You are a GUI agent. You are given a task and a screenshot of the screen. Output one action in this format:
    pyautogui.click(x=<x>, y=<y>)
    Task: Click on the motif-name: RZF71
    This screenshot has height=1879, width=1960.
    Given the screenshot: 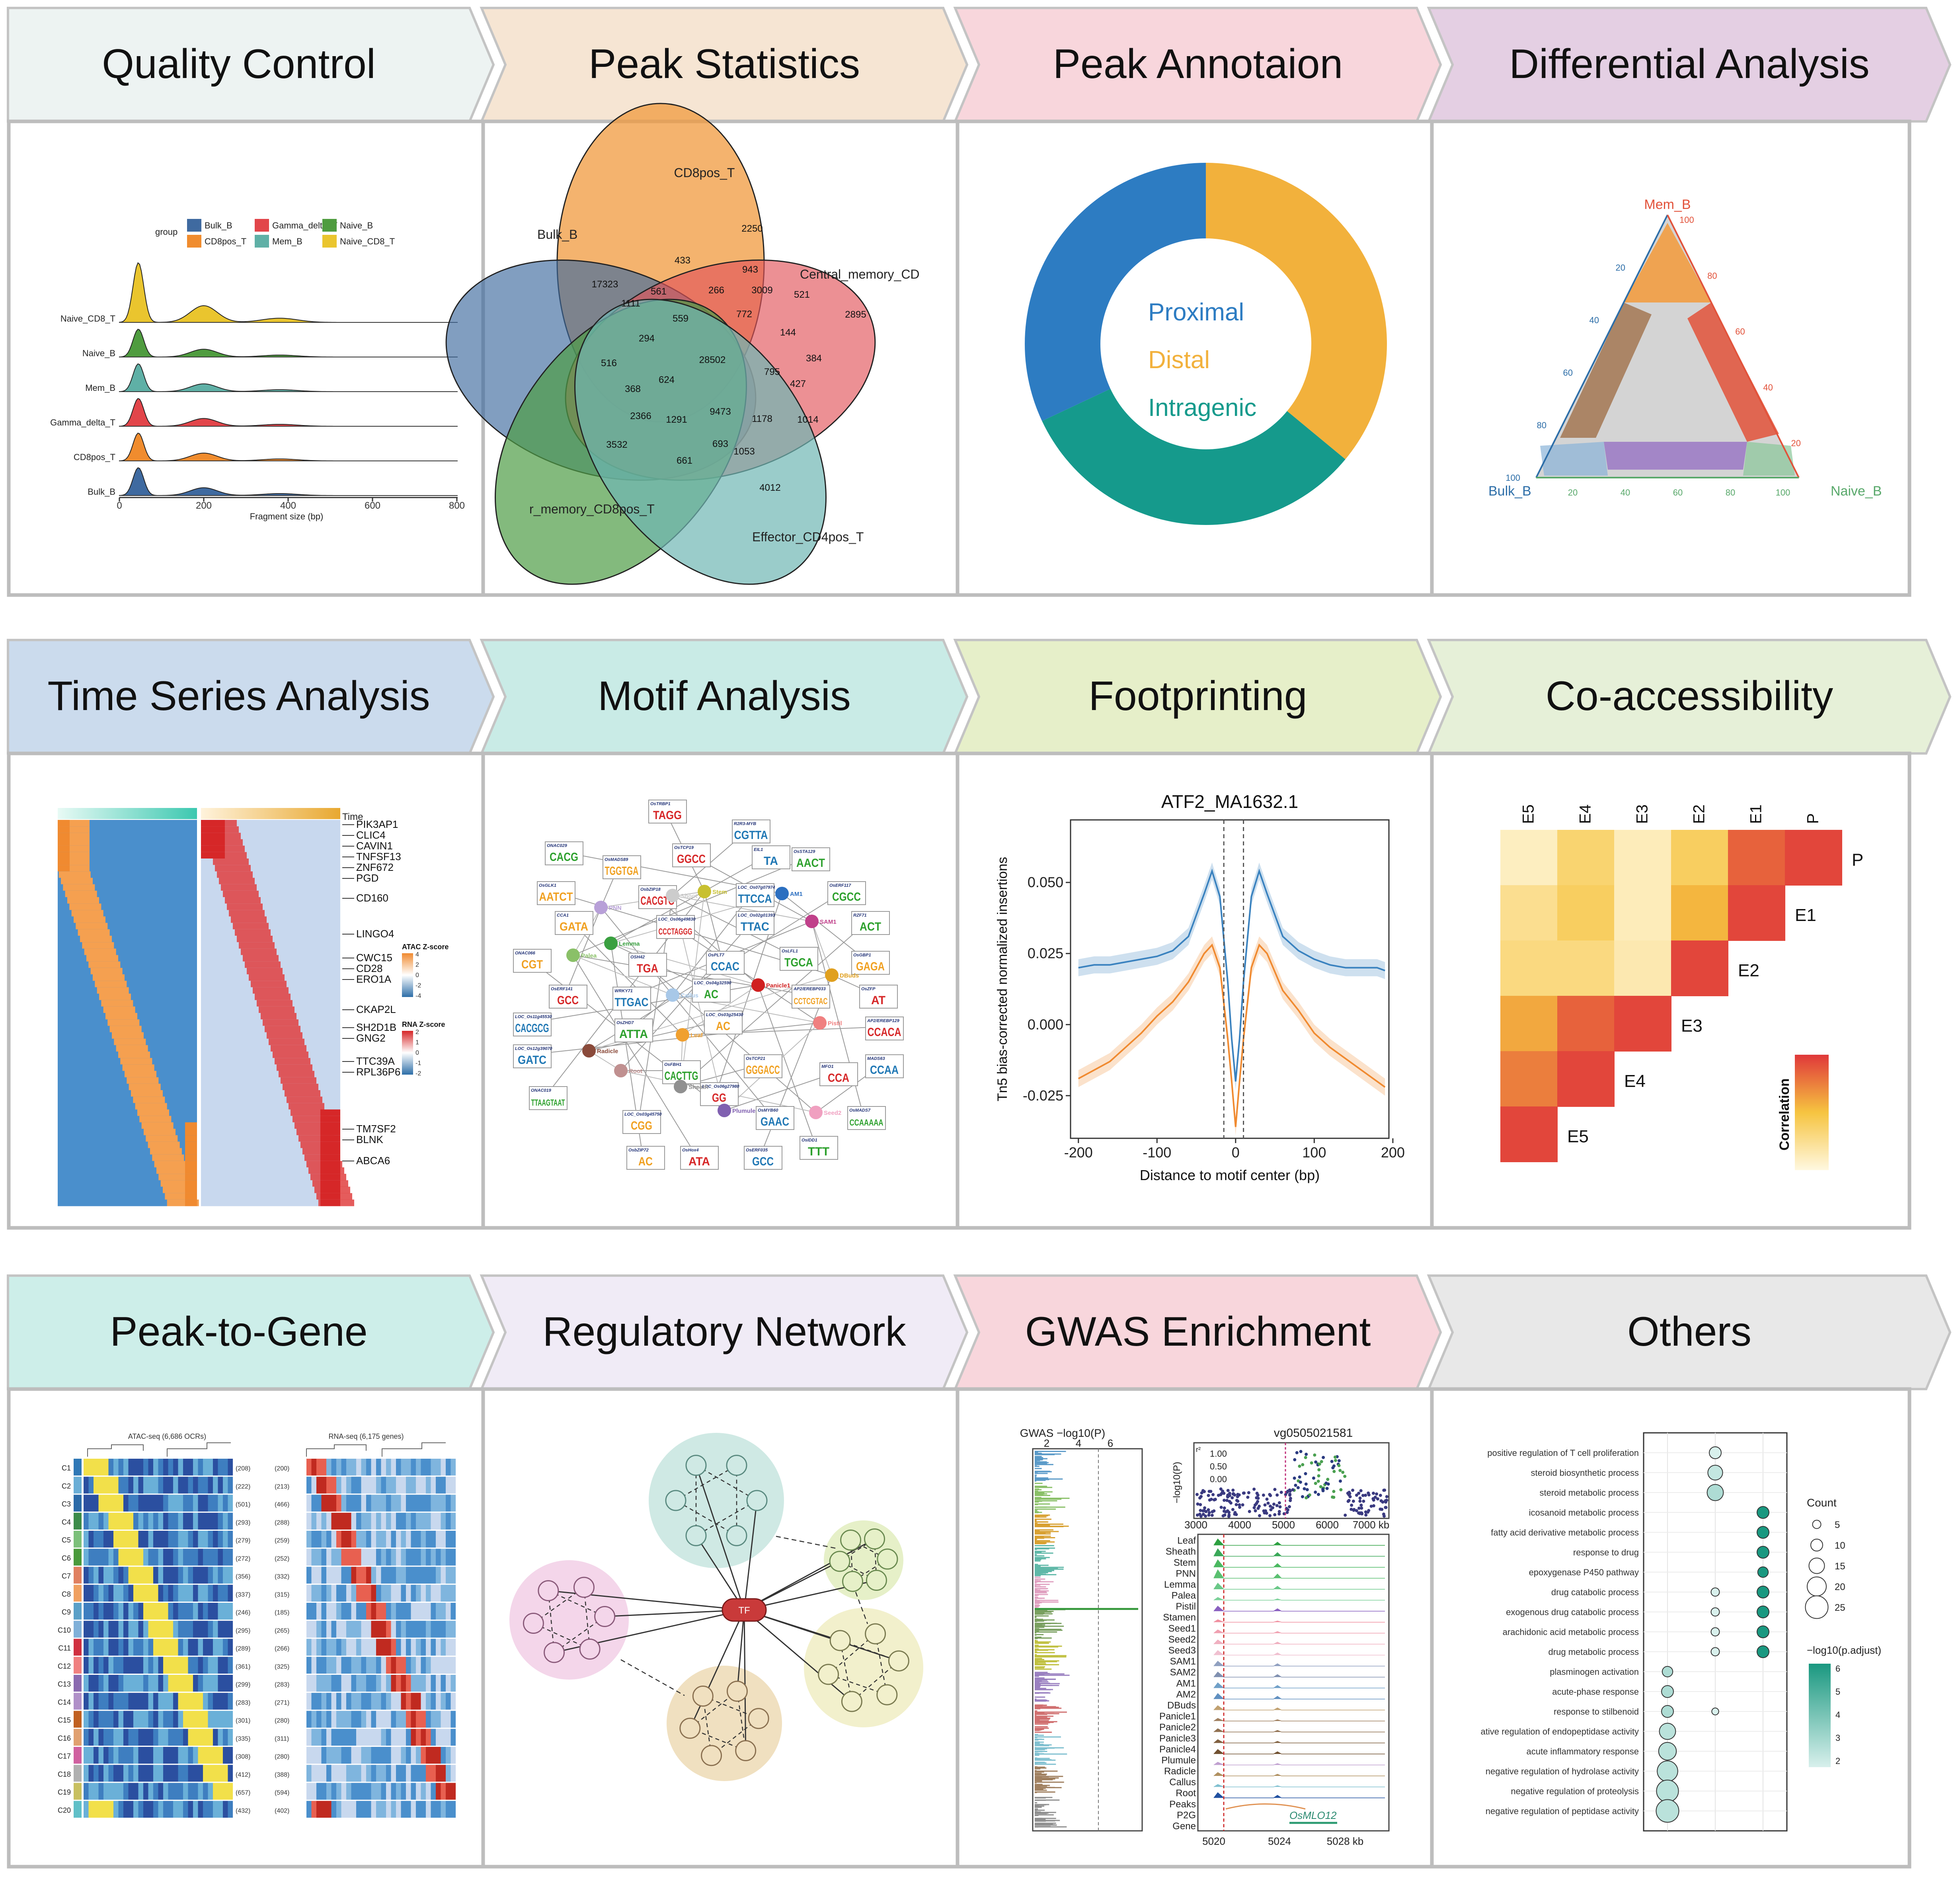 What is the action you would take?
    pyautogui.click(x=860, y=916)
    